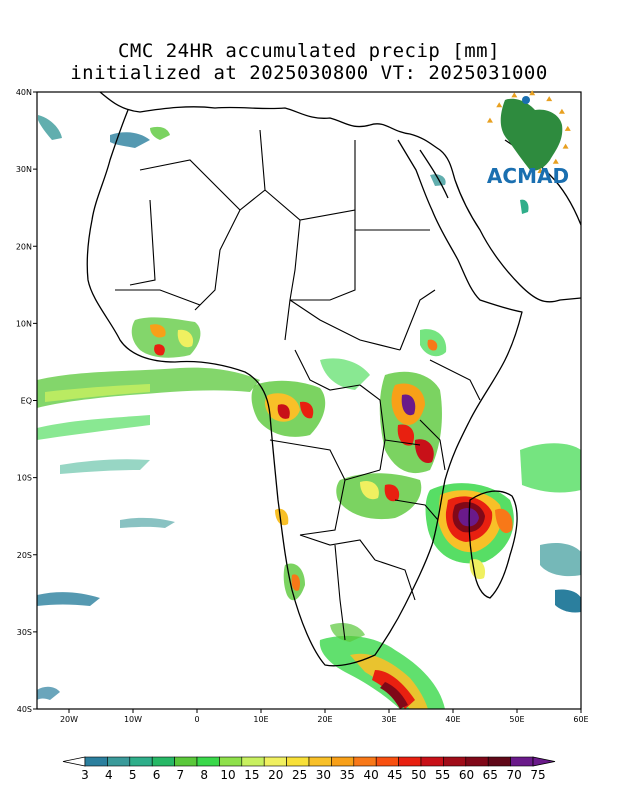 This screenshot has height=800, width=618. I want to click on latitude-axis: 40N 30N 20N 10N EQ 10S 20S 30S 40S, so click(26, 401).